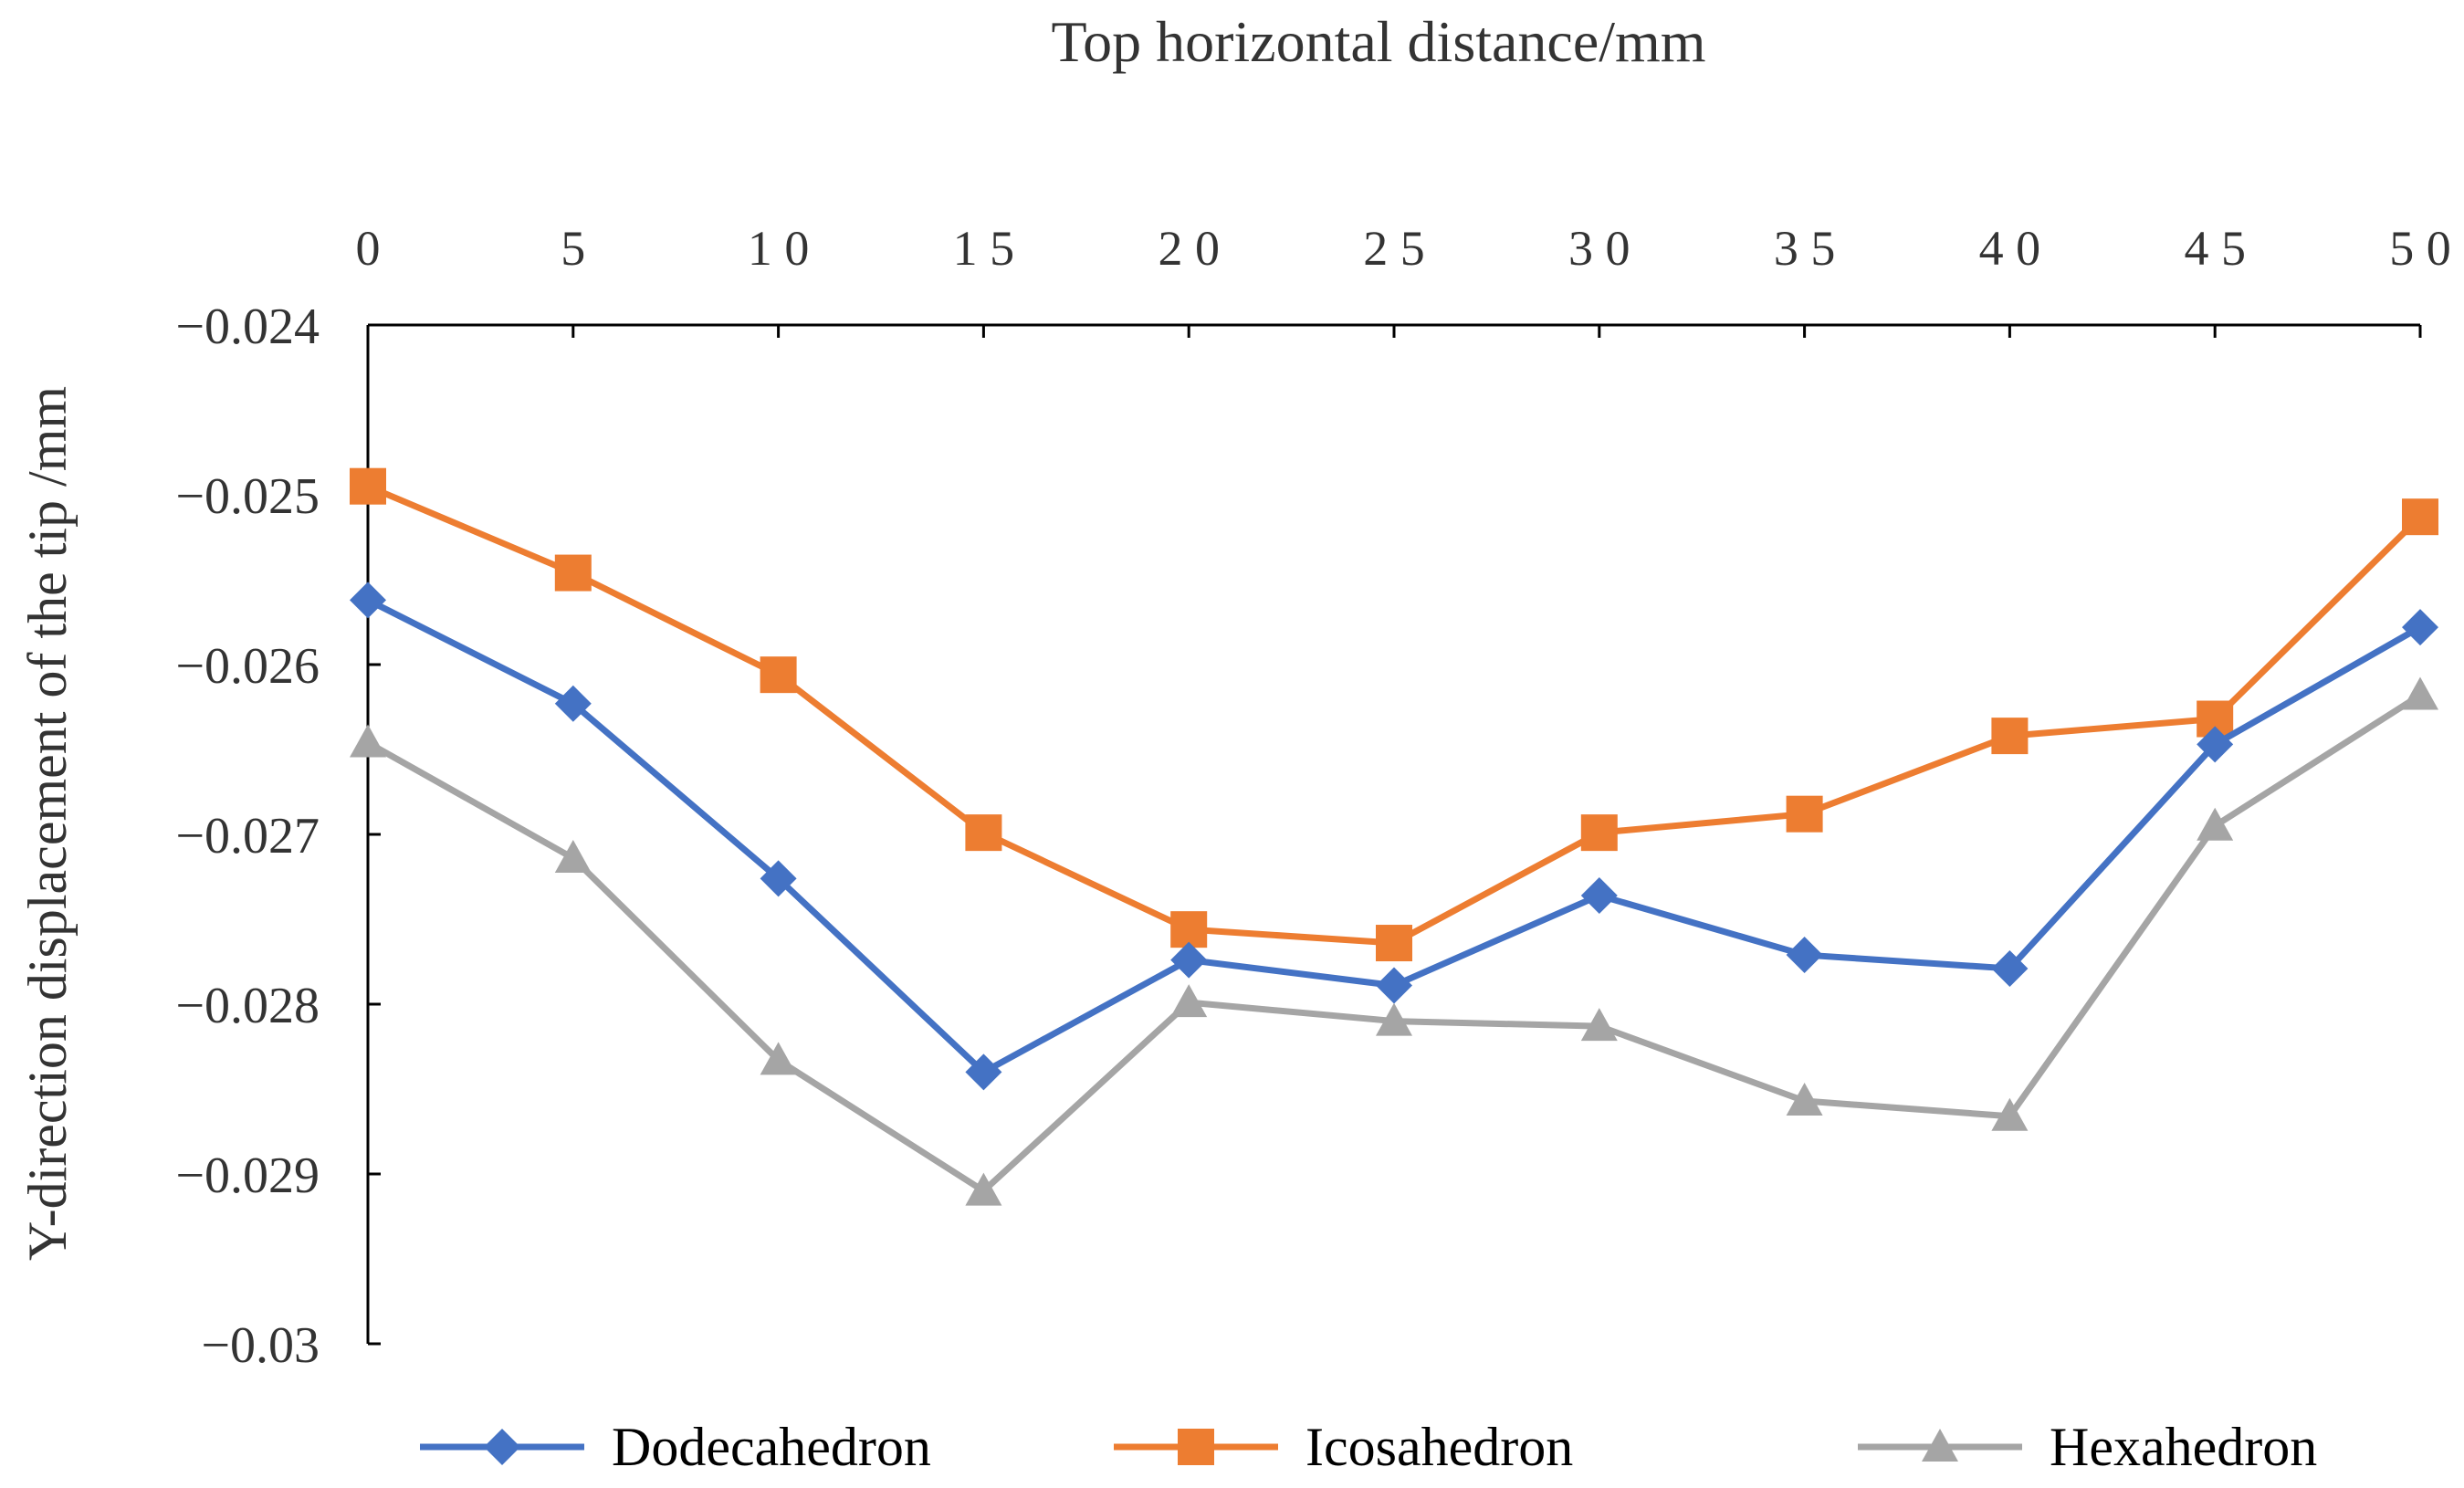 Image resolution: width=2464 pixels, height=1488 pixels. I want to click on x-tick-label: 2 0, so click(1189, 249).